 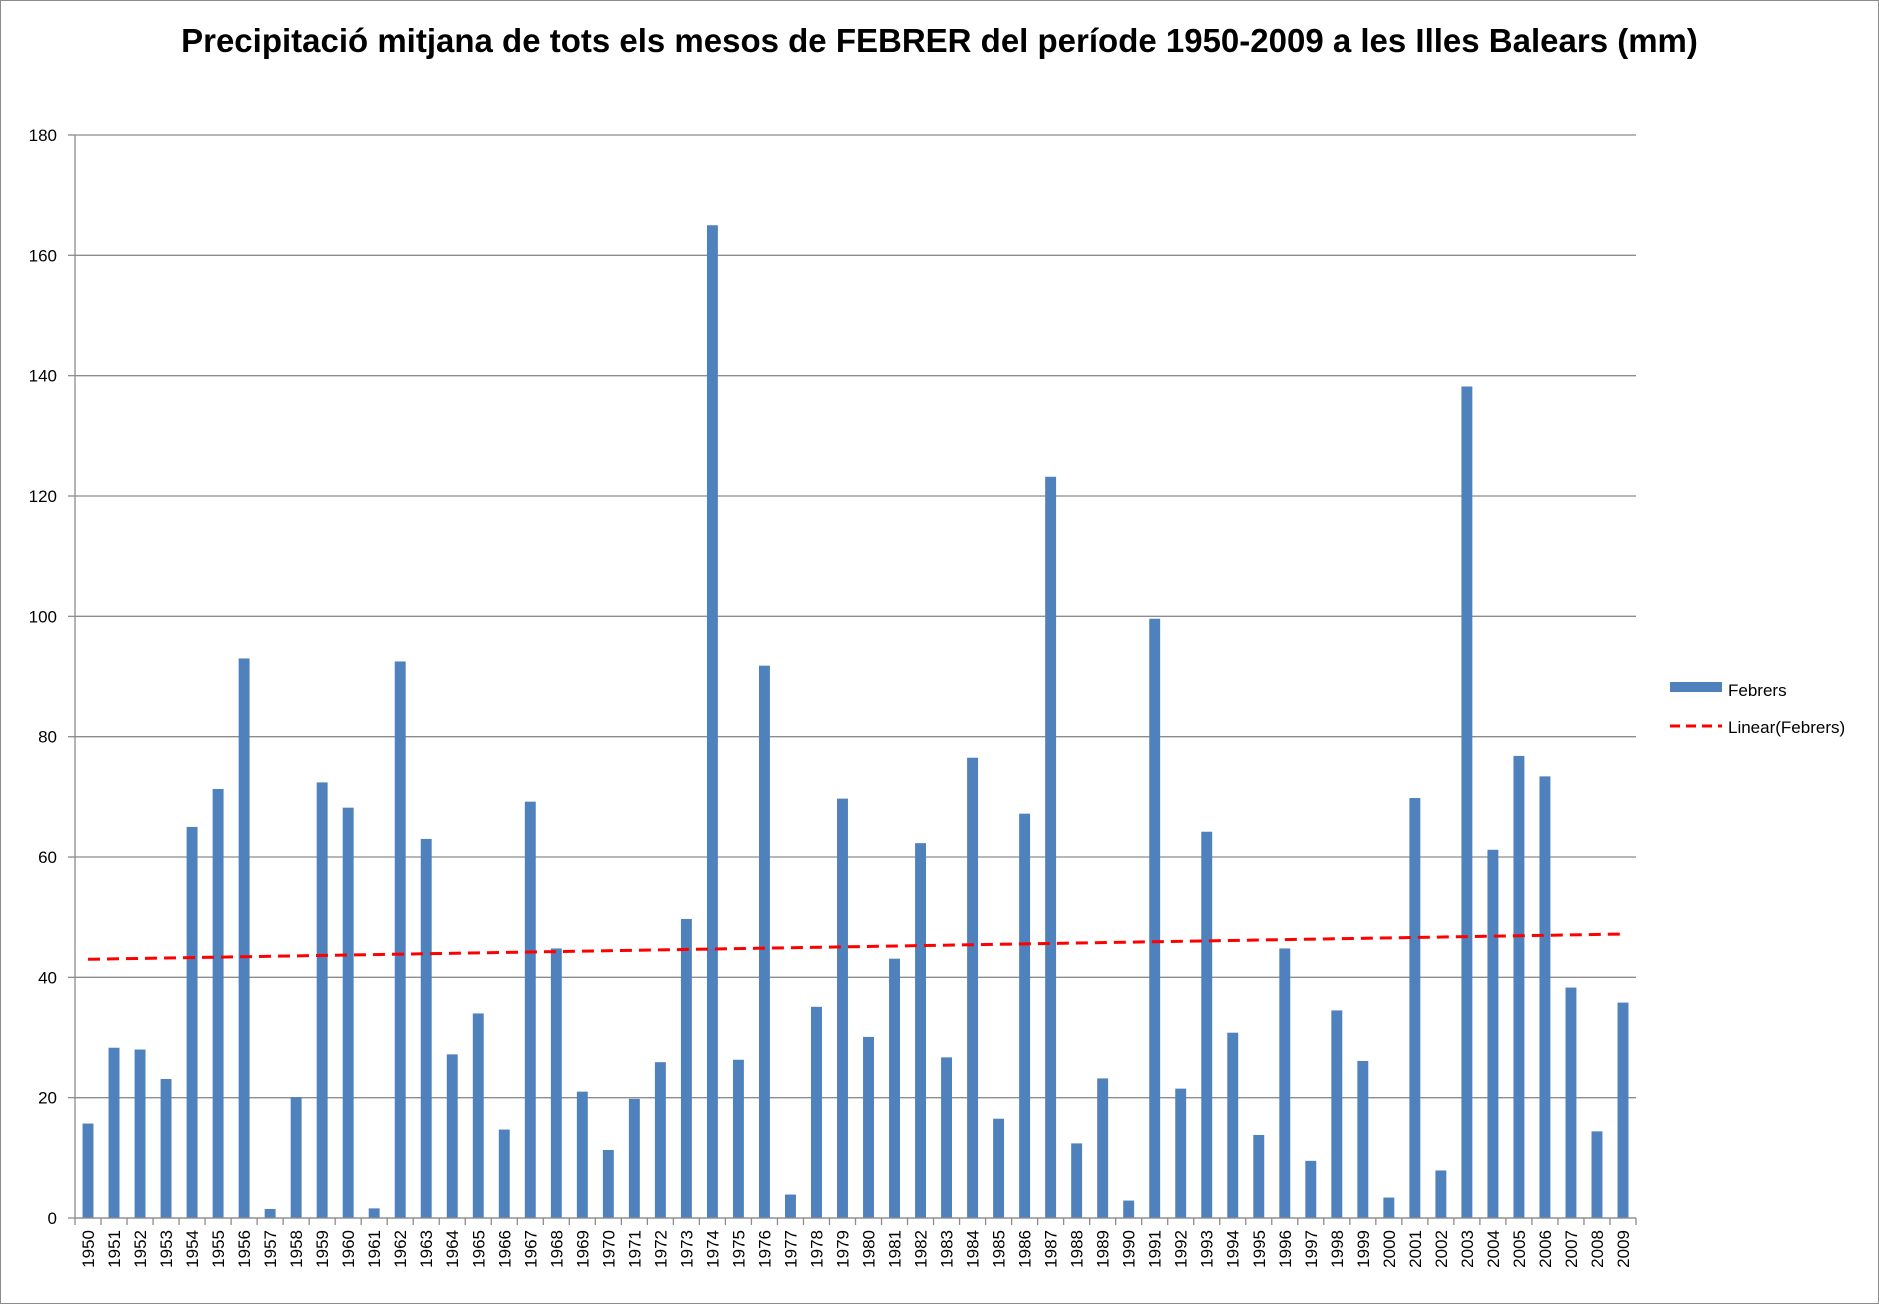 What do you see at coordinates (1285, 1249) in the screenshot?
I see `x-tick-label: 1996` at bounding box center [1285, 1249].